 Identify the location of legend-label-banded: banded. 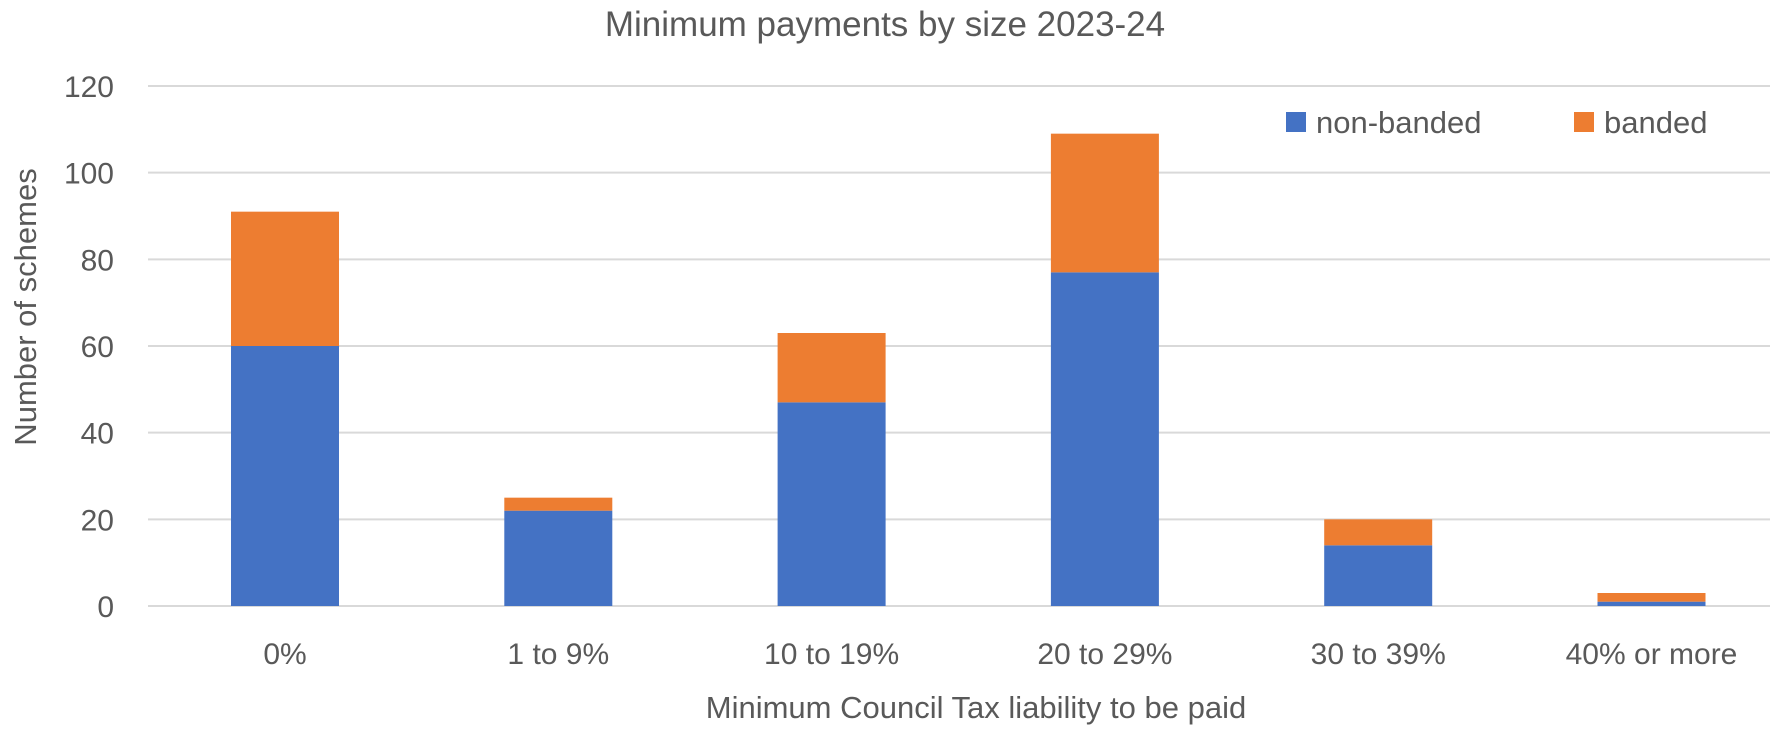
(1655, 122).